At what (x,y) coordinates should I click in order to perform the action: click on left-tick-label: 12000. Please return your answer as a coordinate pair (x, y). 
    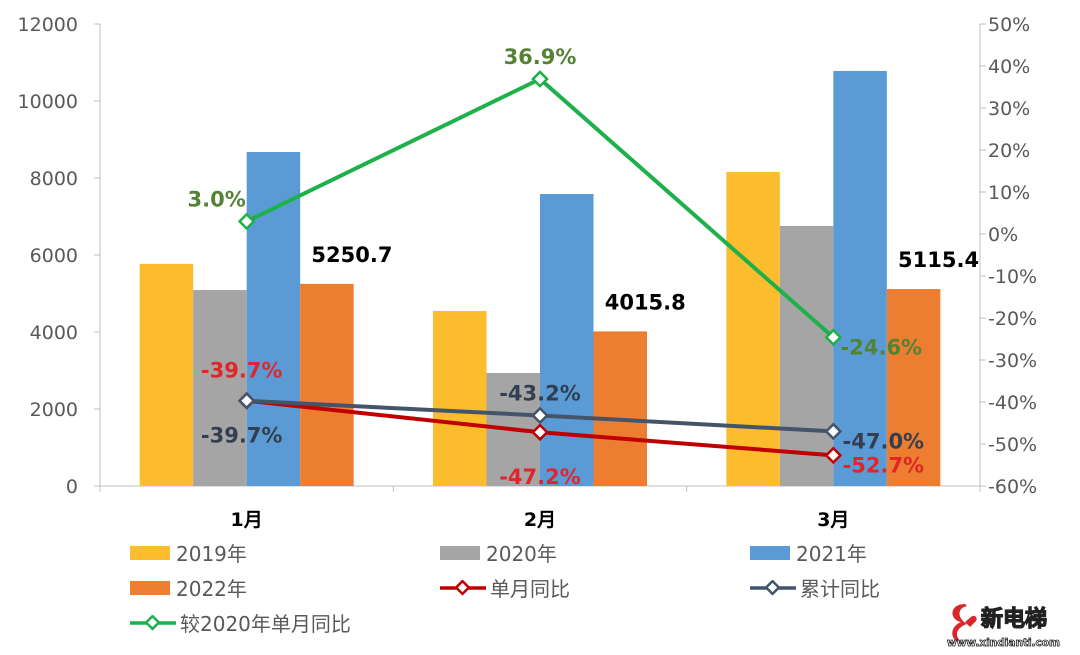
    Looking at the image, I should click on (48, 25).